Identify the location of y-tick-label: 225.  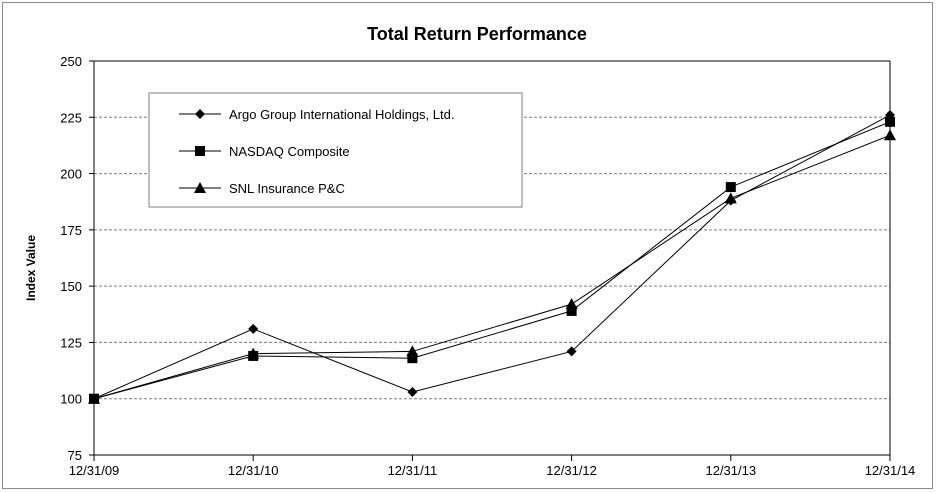
(71, 117).